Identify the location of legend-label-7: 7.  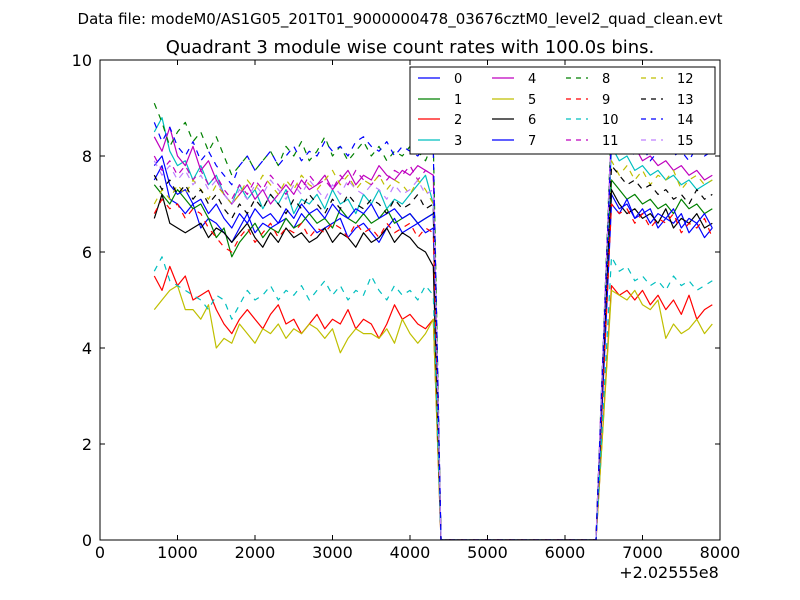
(532, 141).